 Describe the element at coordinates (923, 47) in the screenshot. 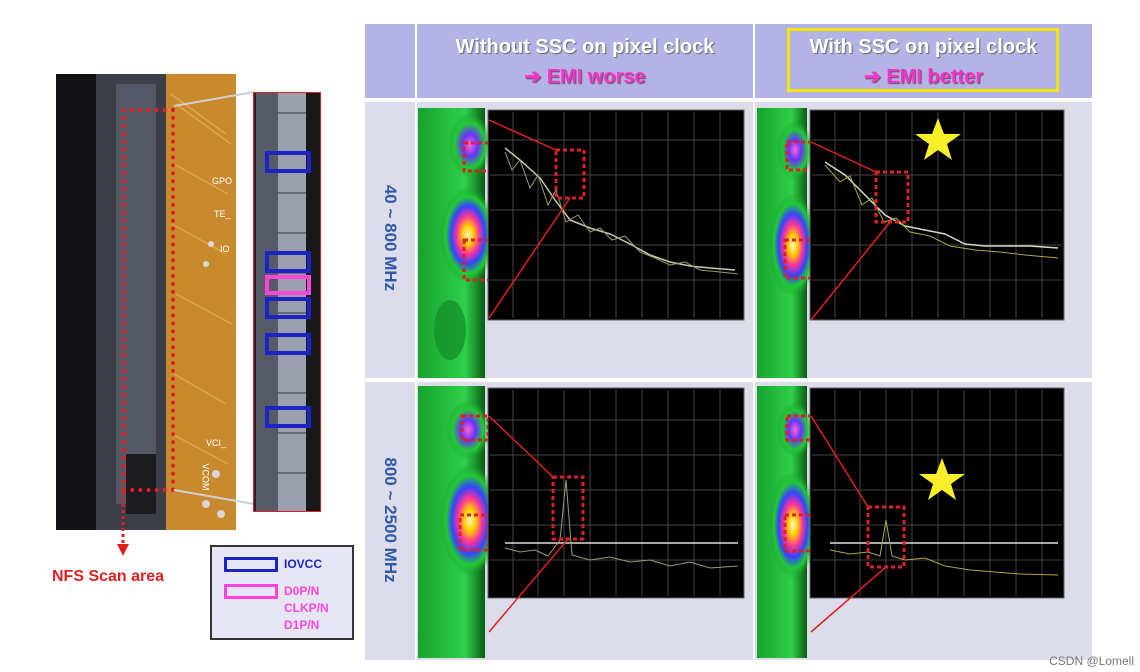

I see `column-title: With SSC on pixel clock` at that location.